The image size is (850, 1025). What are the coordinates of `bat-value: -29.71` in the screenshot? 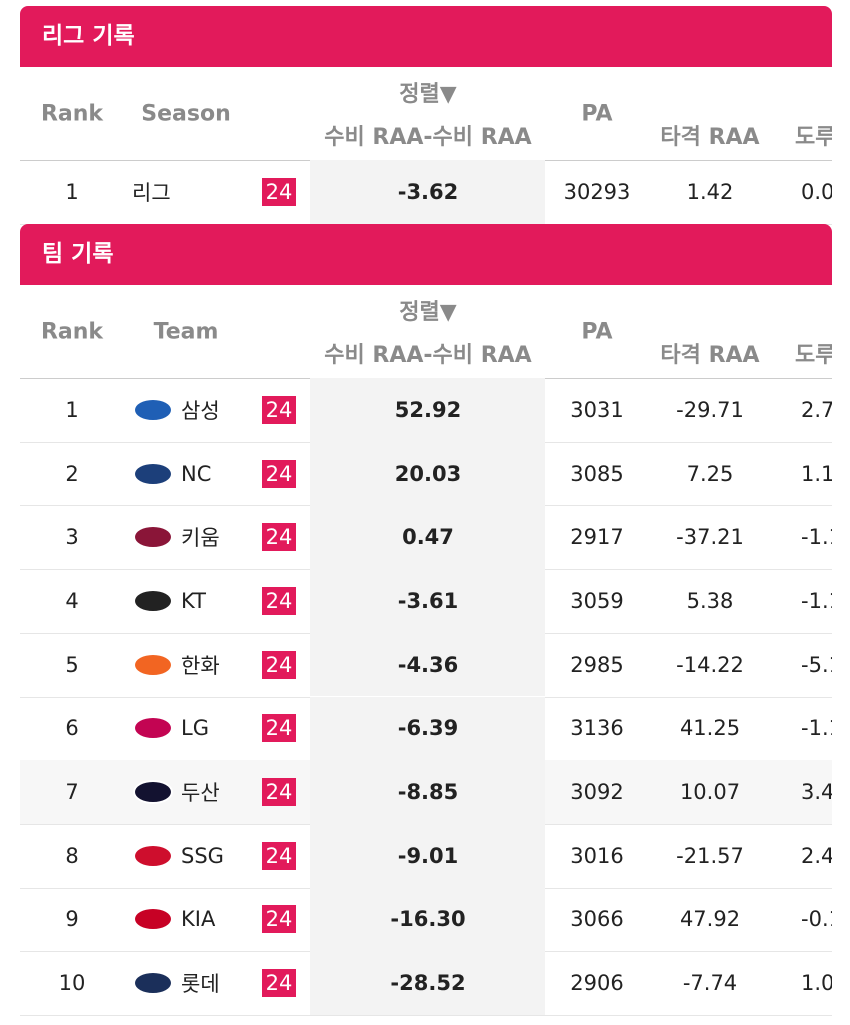 It's located at (710, 409).